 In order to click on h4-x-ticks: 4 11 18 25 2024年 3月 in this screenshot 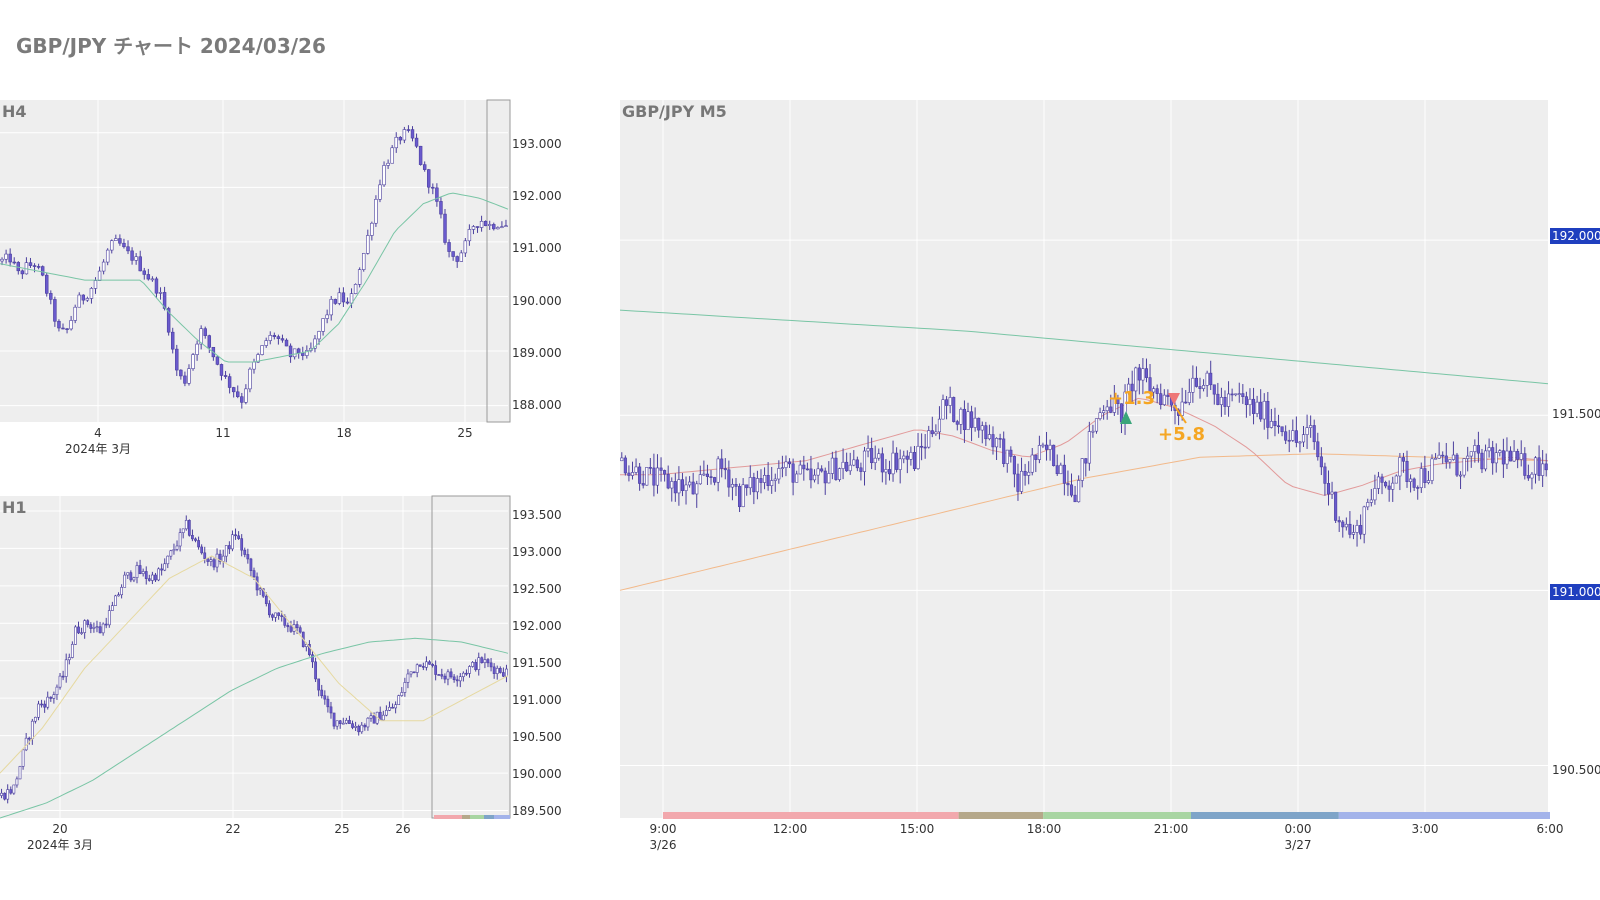, I will do `click(269, 441)`.